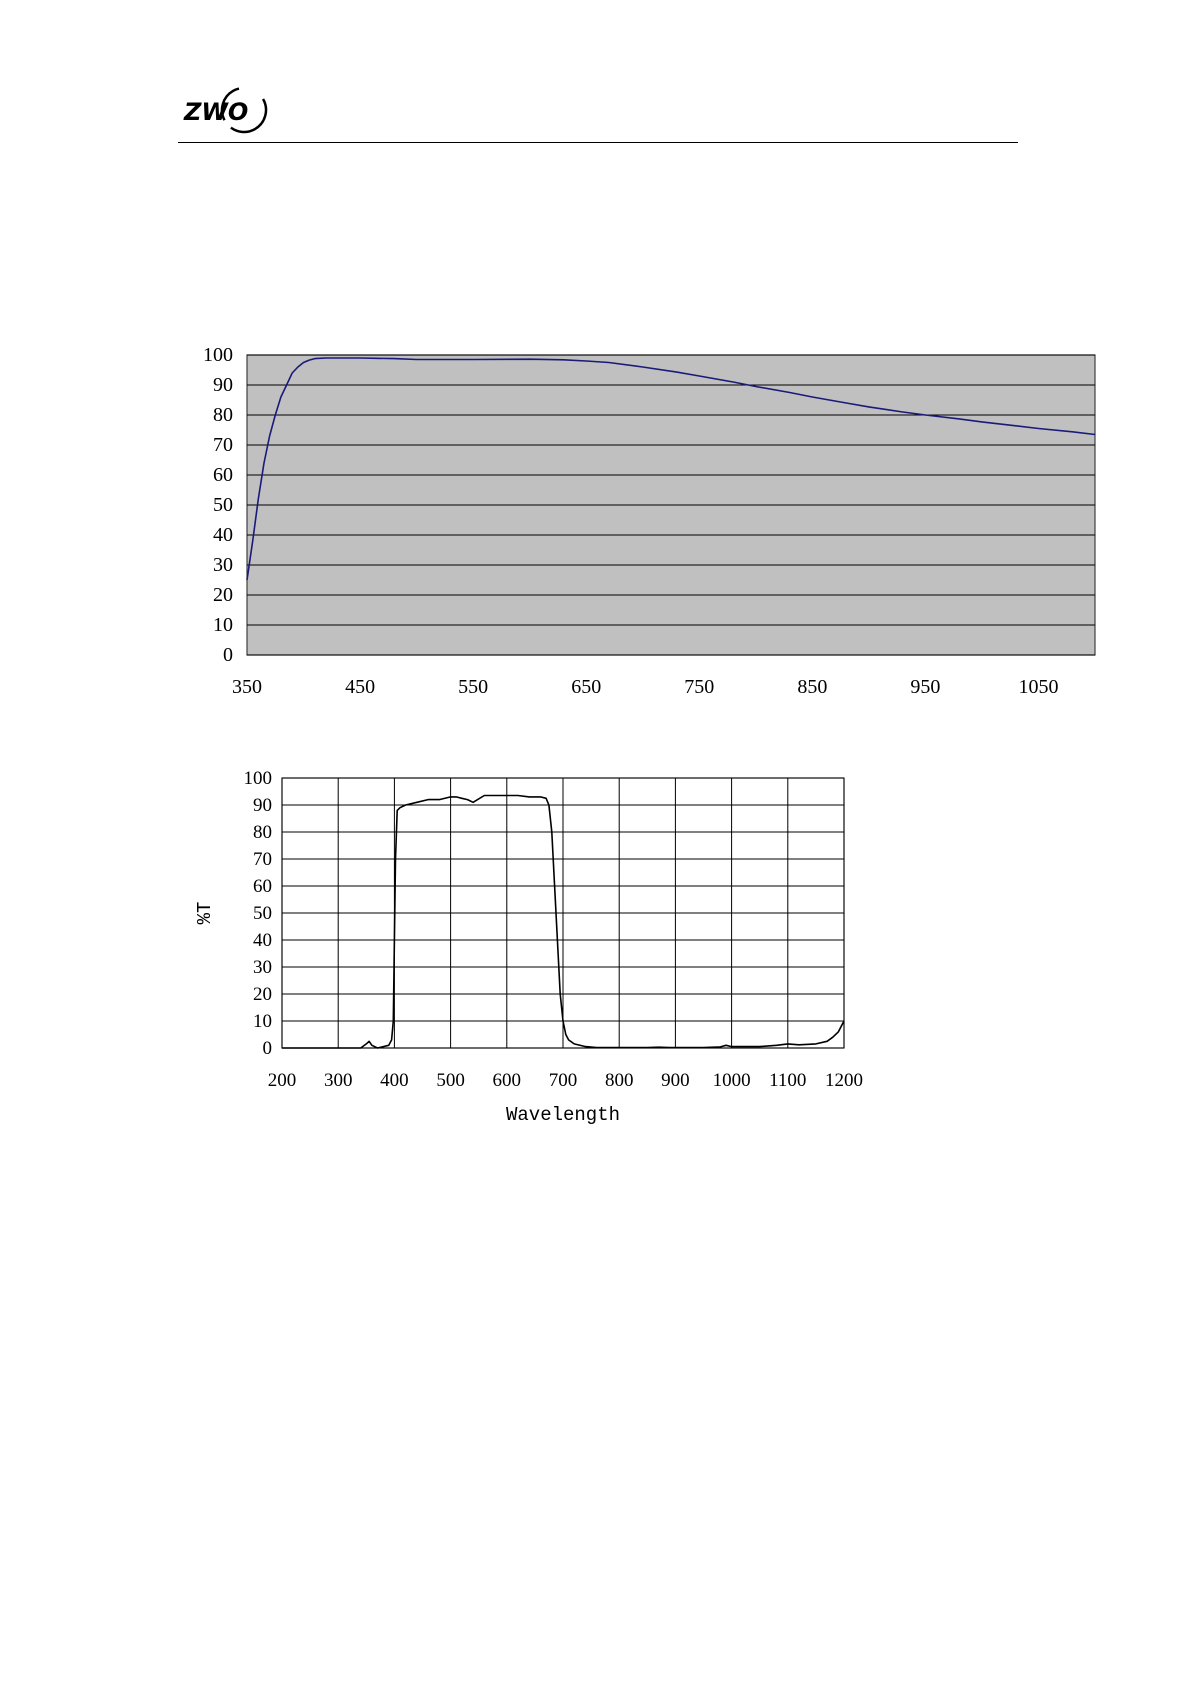  Describe the element at coordinates (223, 625) in the screenshot. I see `c1-y-tick-label: 10` at that location.